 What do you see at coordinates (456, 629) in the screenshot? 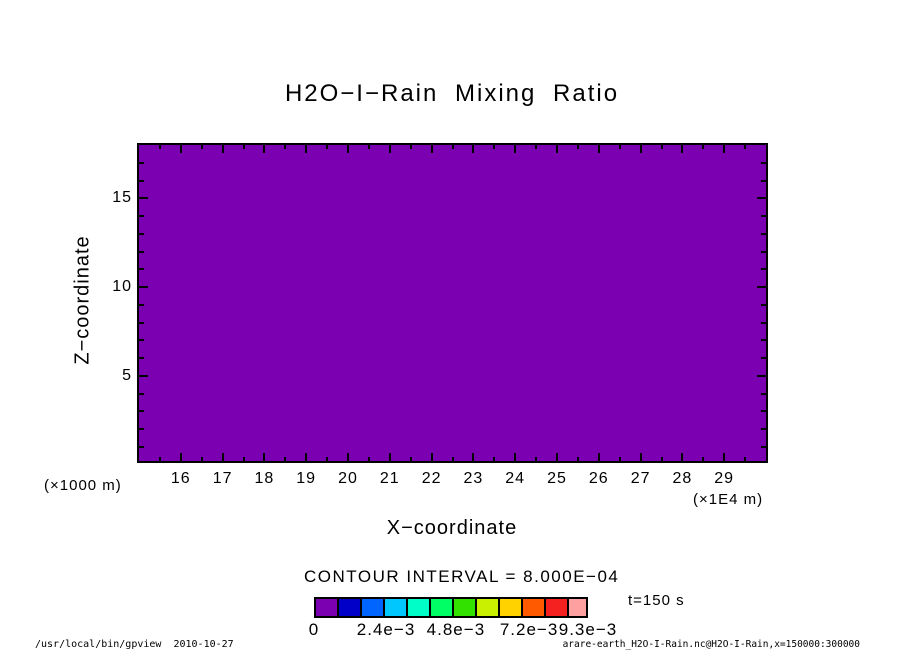
I see `colorbar-tick-label: 4.8e−3` at bounding box center [456, 629].